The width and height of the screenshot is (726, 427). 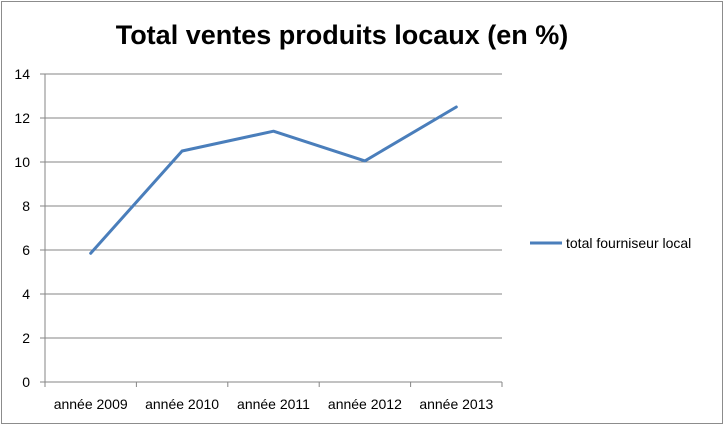 What do you see at coordinates (273, 404) in the screenshot?
I see `x-tick-label: année 2011` at bounding box center [273, 404].